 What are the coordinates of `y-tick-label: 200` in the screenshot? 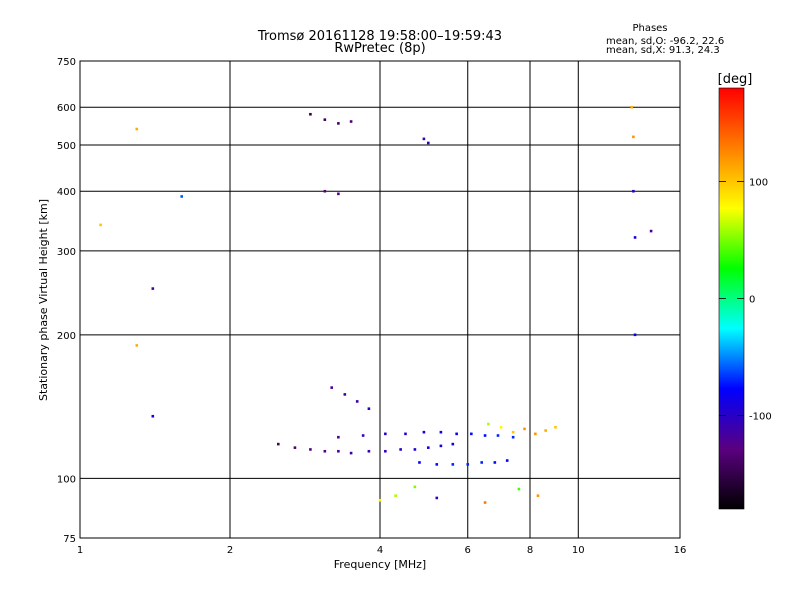 It's located at (66, 336).